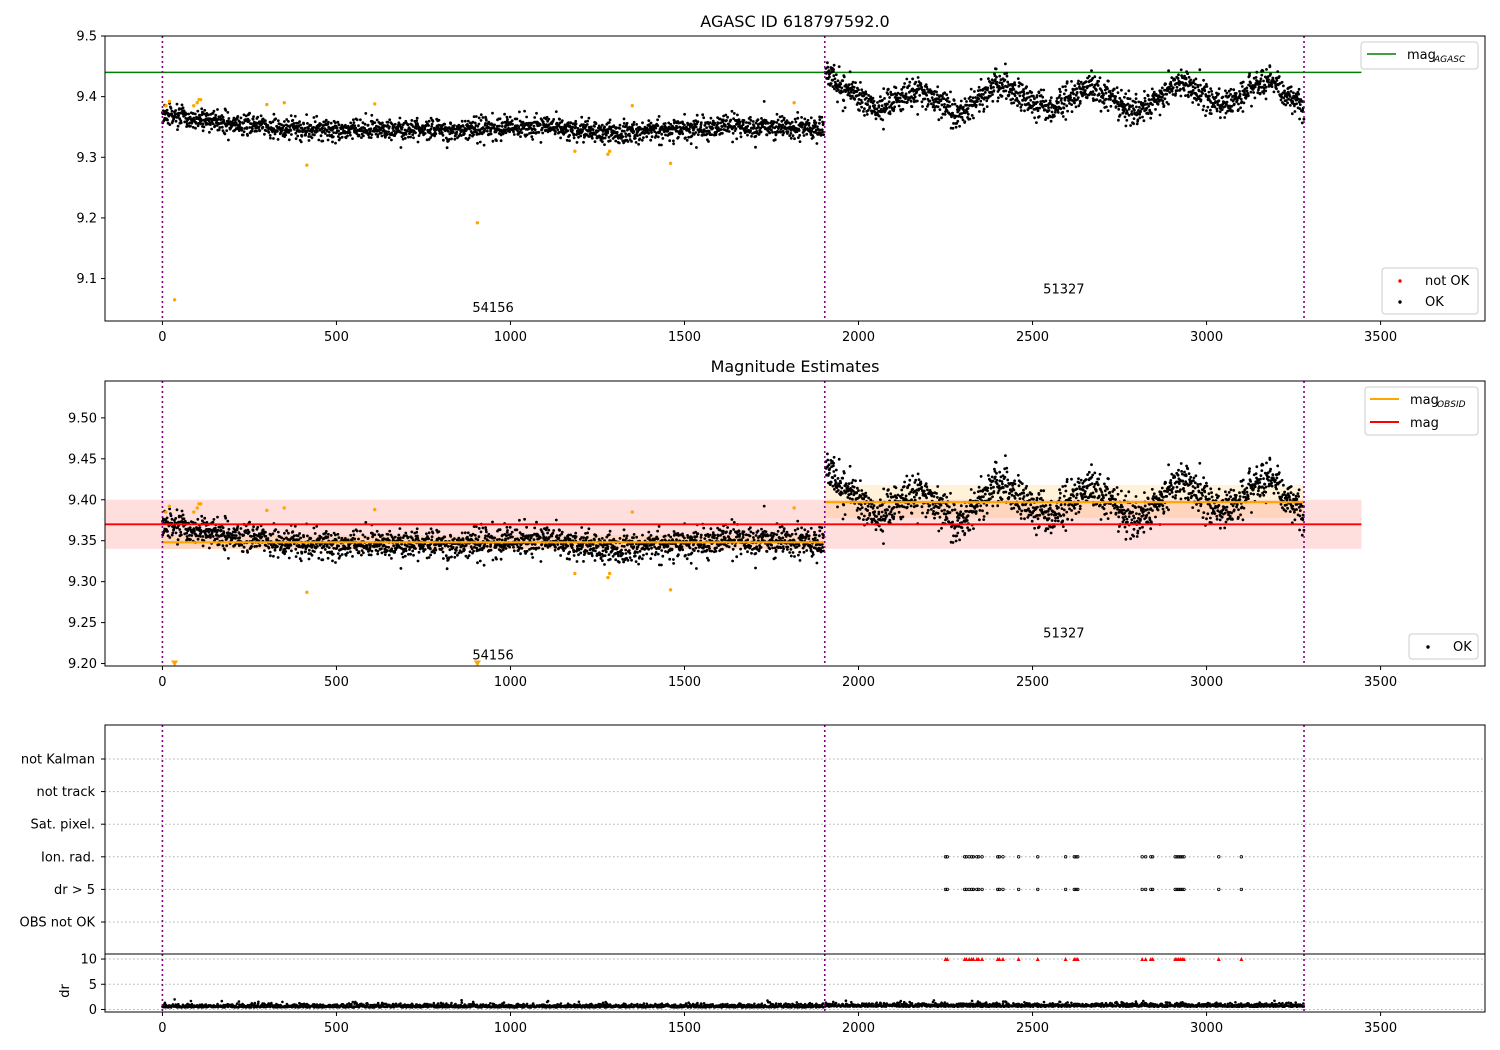  Describe the element at coordinates (858, 337) in the screenshot. I see `x-tick-label: 2000` at that location.